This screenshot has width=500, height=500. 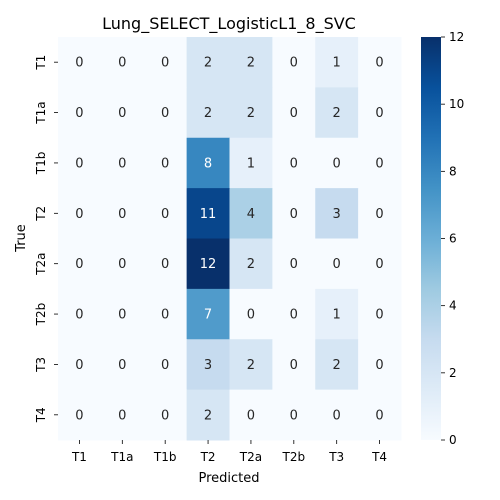 I want to click on cell-value-r1-c5: 0, so click(x=294, y=113).